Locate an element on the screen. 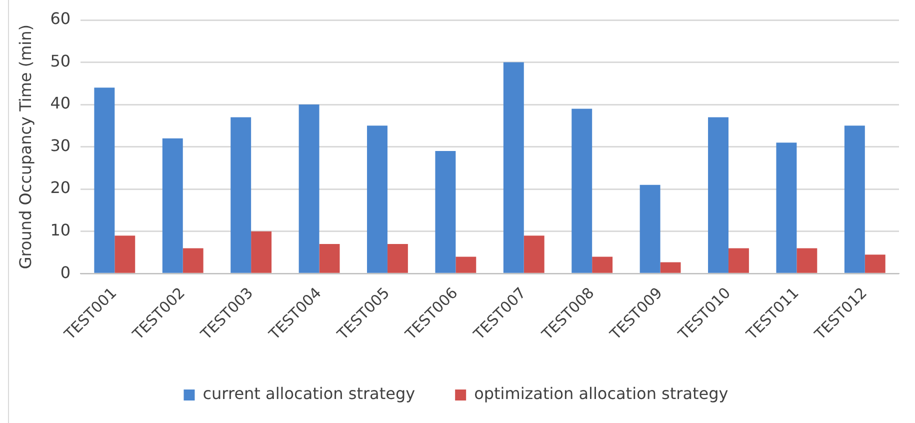 The width and height of the screenshot is (915, 423). legend-label: current allocation strategy is located at coordinates (309, 394).